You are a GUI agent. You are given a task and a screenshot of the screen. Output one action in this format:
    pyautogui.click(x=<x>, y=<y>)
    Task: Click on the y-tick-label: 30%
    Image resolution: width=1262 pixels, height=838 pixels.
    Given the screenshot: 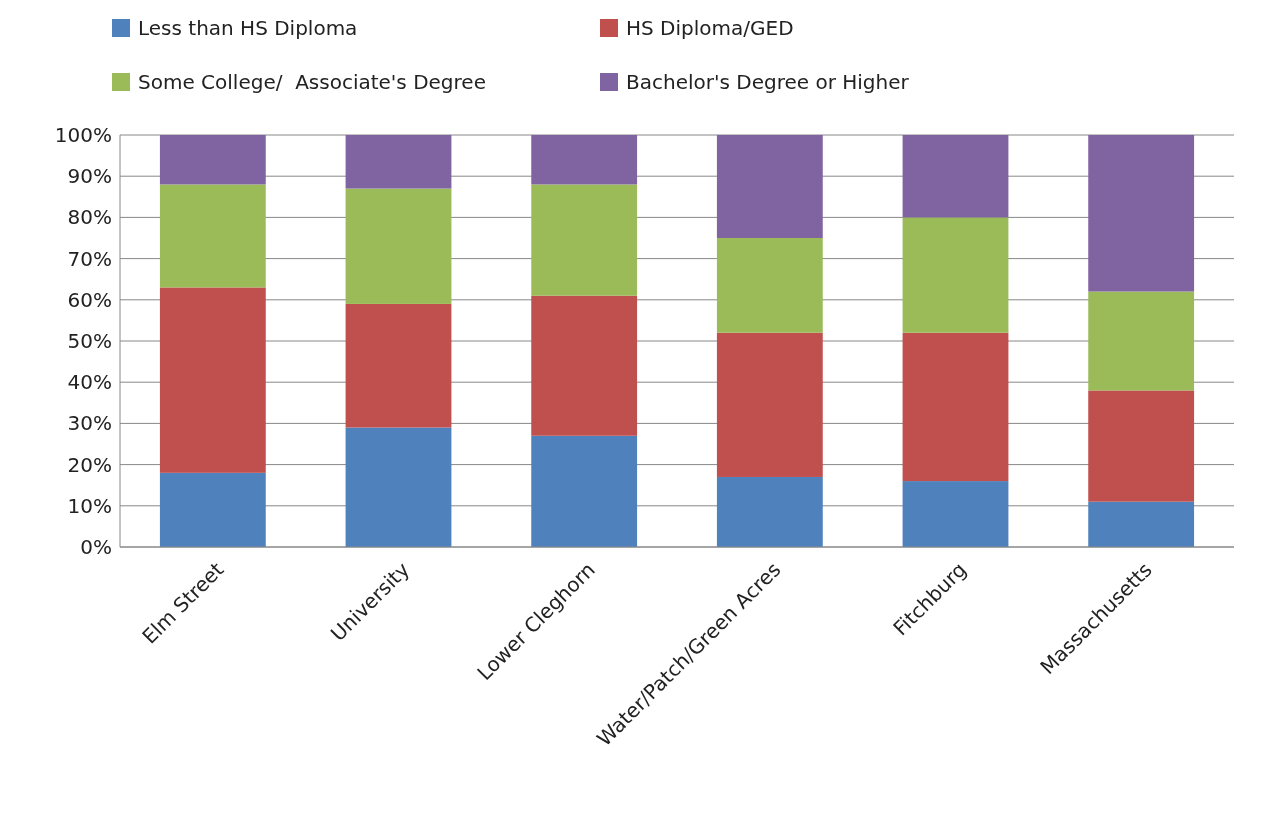 What is the action you would take?
    pyautogui.click(x=89, y=423)
    